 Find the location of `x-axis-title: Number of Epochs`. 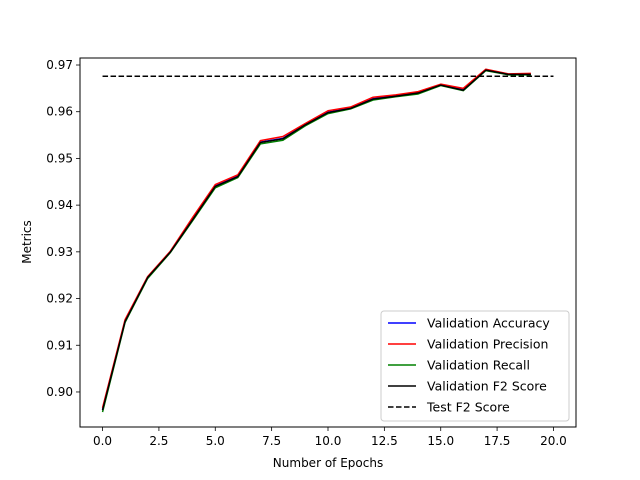

x-axis-title: Number of Epochs is located at coordinates (328, 463).